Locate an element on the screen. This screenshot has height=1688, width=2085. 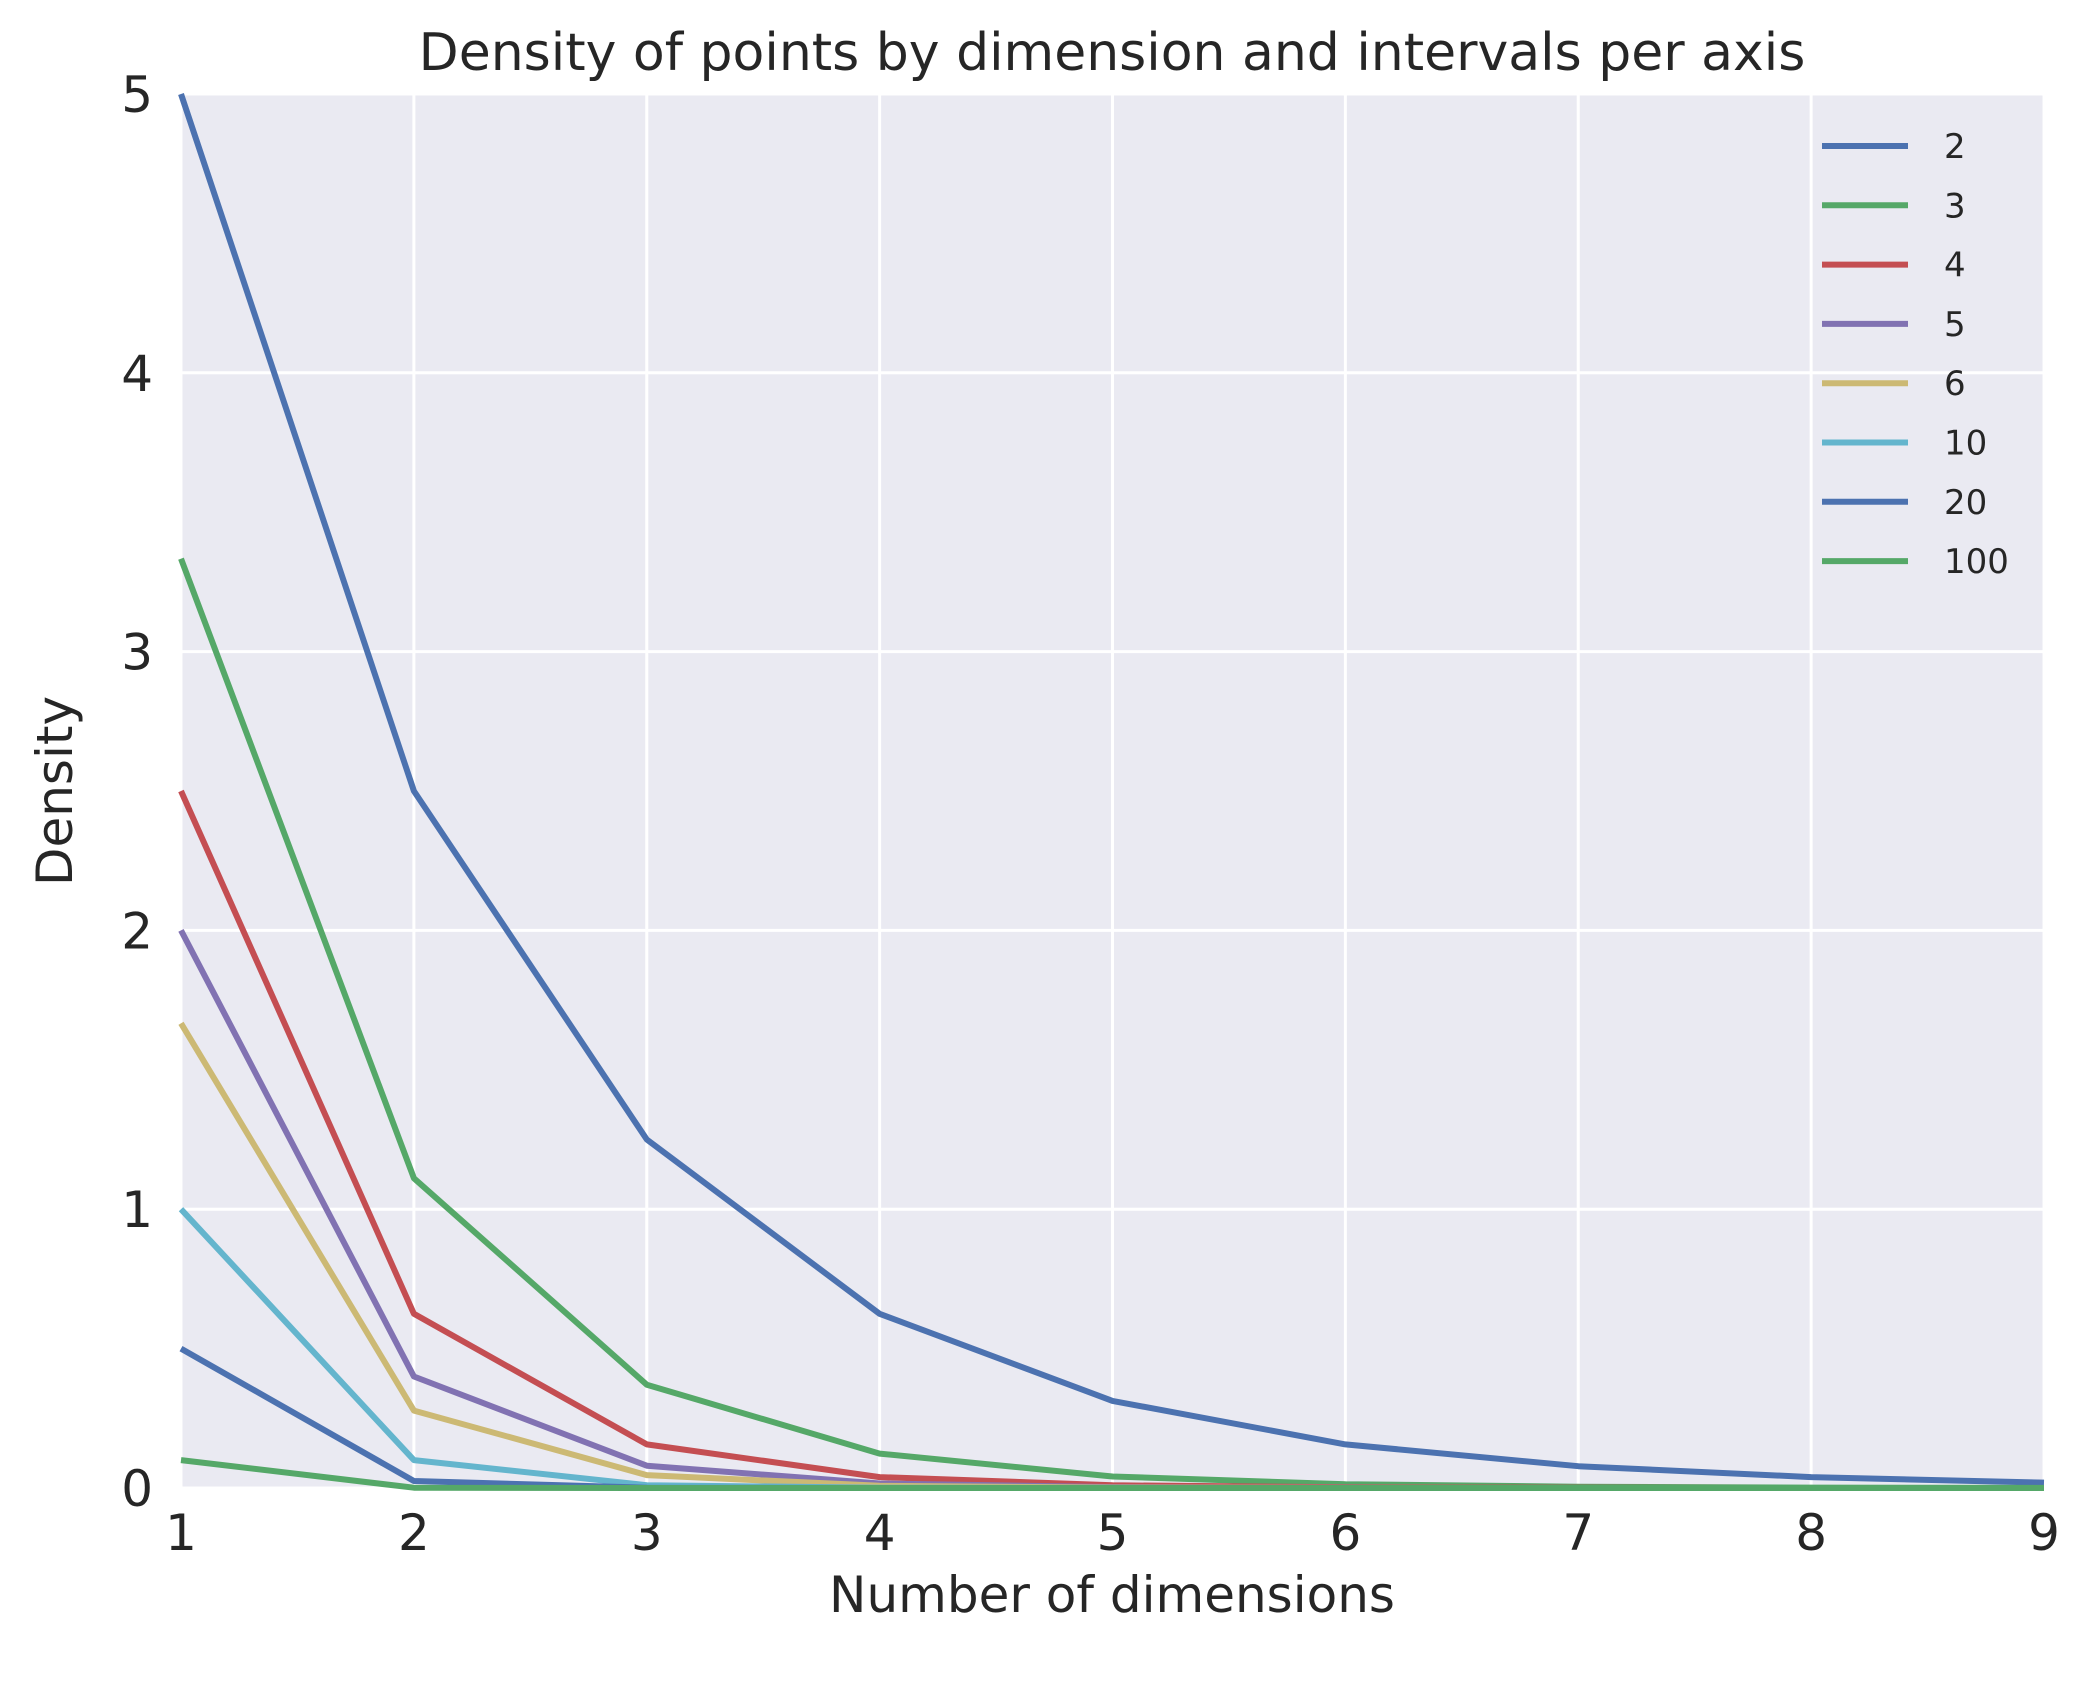
legend-label-3: 3 is located at coordinates (1955, 206).